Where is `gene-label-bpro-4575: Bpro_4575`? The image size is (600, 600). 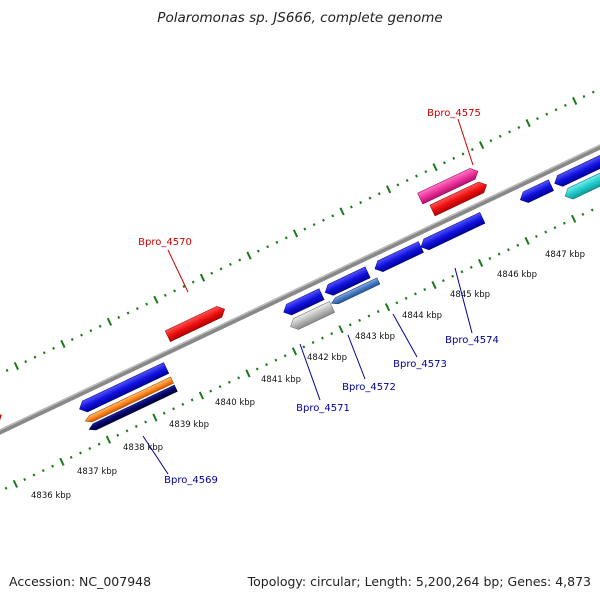
gene-label-bpro-4575: Bpro_4575 is located at coordinates (454, 113).